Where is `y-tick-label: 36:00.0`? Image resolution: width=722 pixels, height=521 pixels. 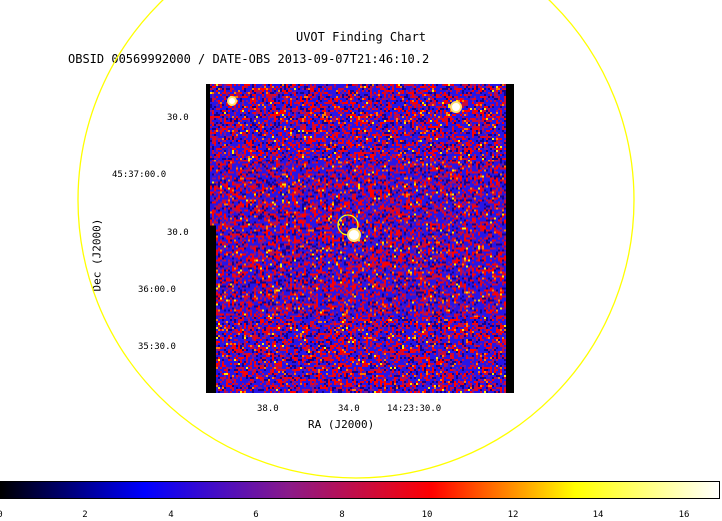 y-tick-label: 36:00.0 is located at coordinates (157, 290).